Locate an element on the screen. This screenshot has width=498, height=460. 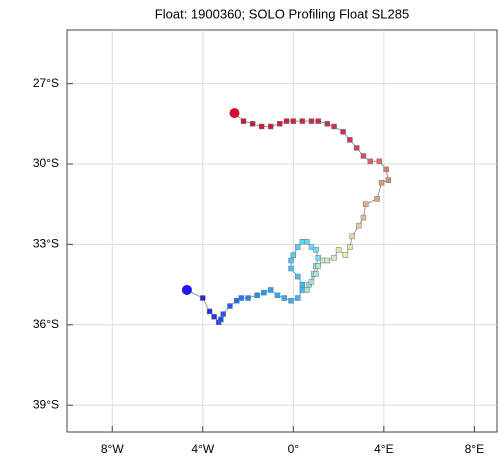
start-point is located at coordinates (186, 289).